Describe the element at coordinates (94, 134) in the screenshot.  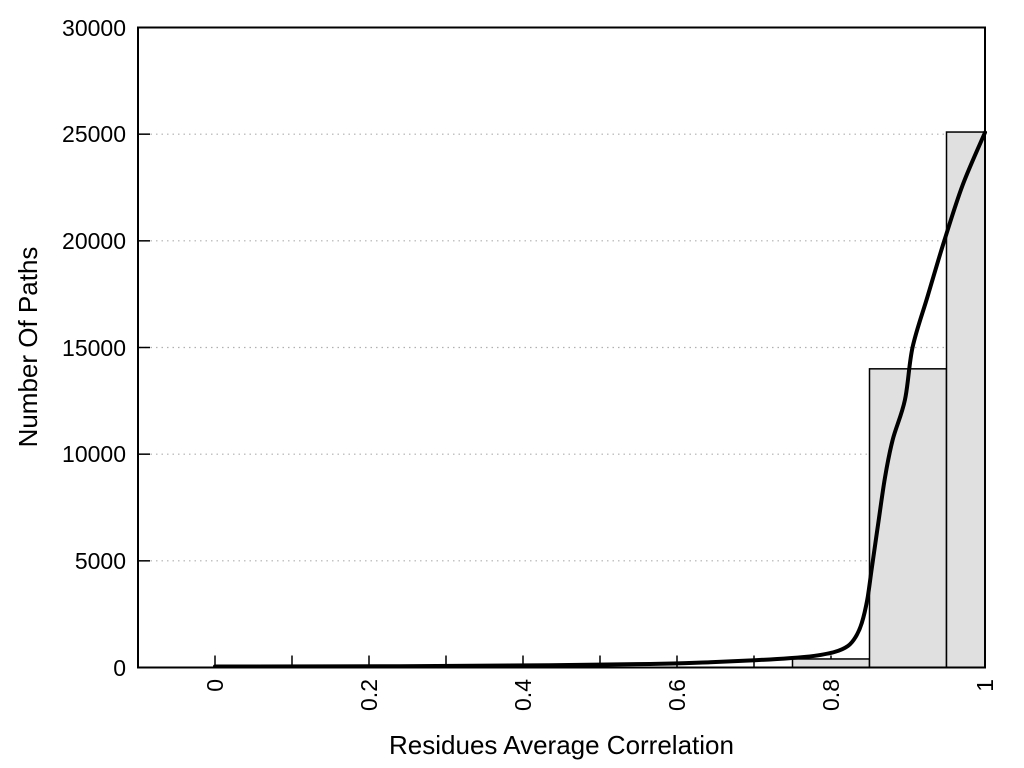
I see `y-tick-label-25000: 25000` at that location.